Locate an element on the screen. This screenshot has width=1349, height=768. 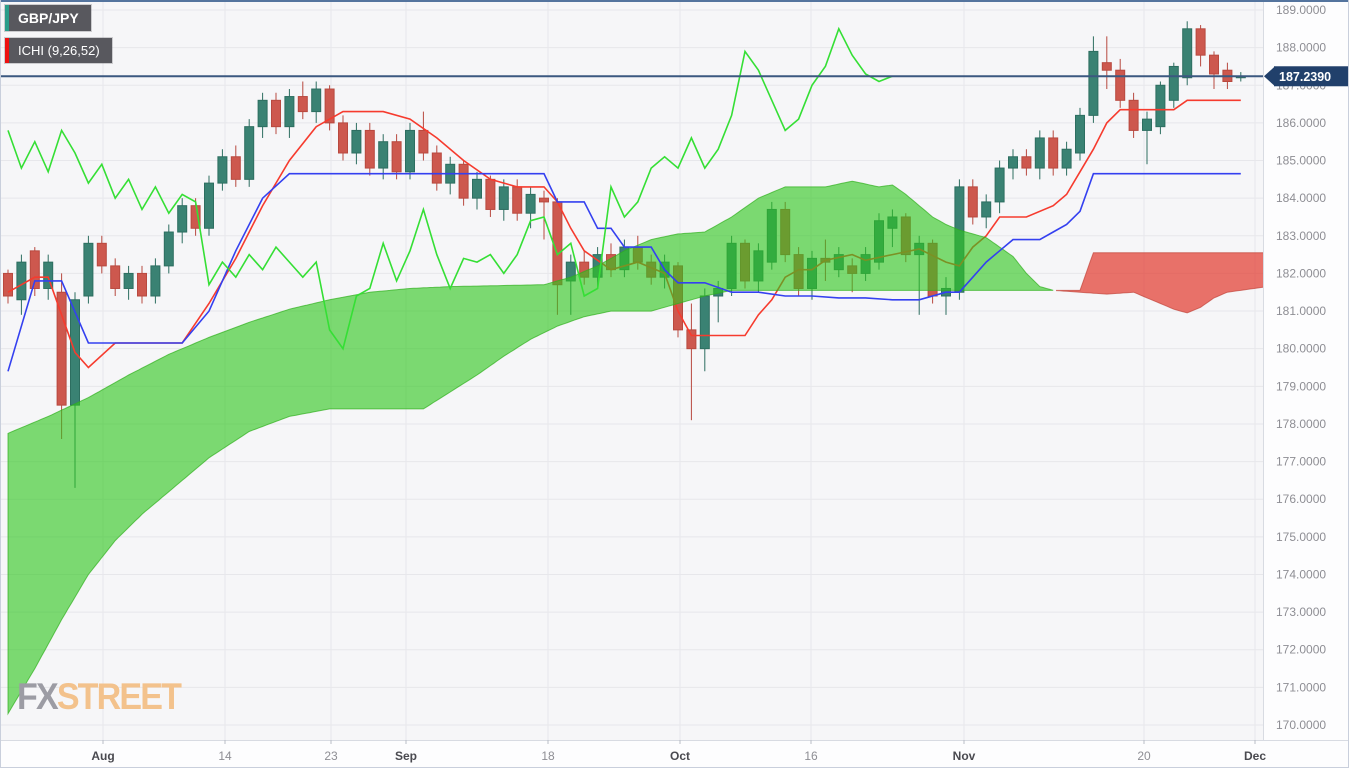
current-price-badge-arrow is located at coordinates (1269, 76).